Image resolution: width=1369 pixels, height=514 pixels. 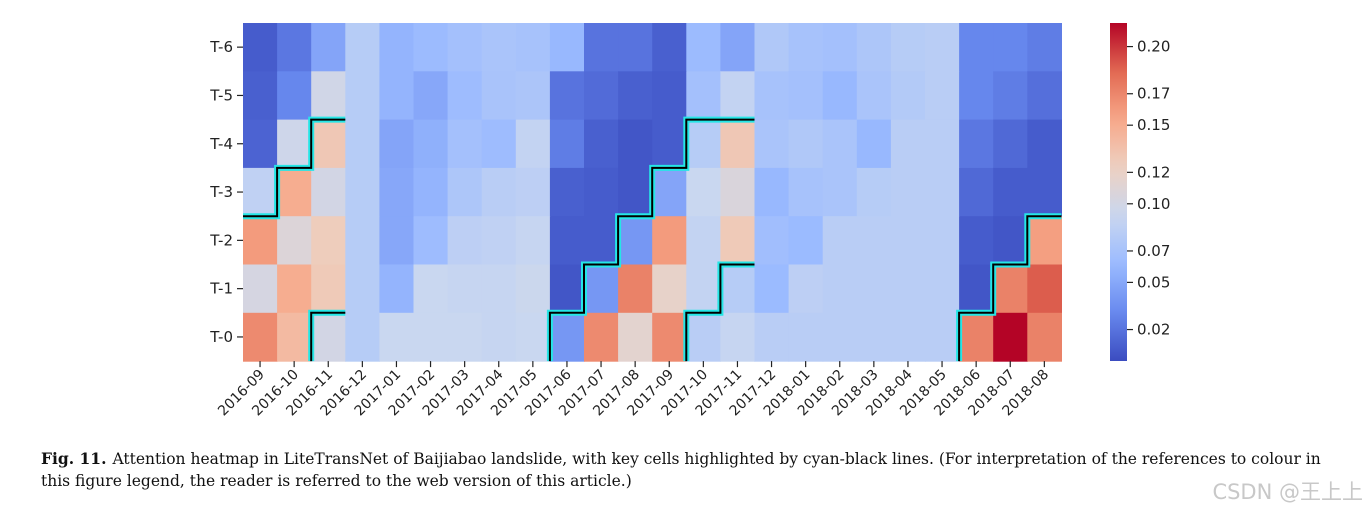 What do you see at coordinates (74, 458) in the screenshot?
I see `caption-label: Fig. 11.` at bounding box center [74, 458].